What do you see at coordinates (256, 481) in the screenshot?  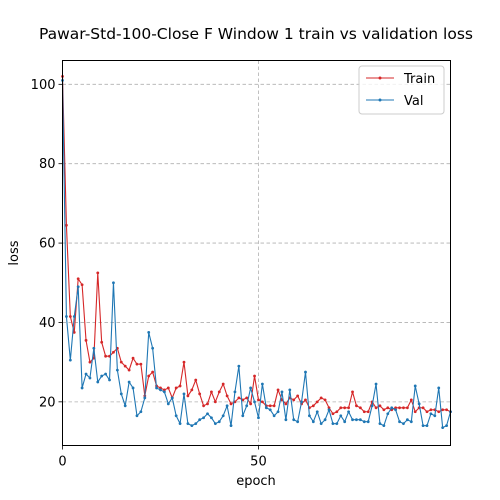 I see `x-axis-label: epoch` at bounding box center [256, 481].